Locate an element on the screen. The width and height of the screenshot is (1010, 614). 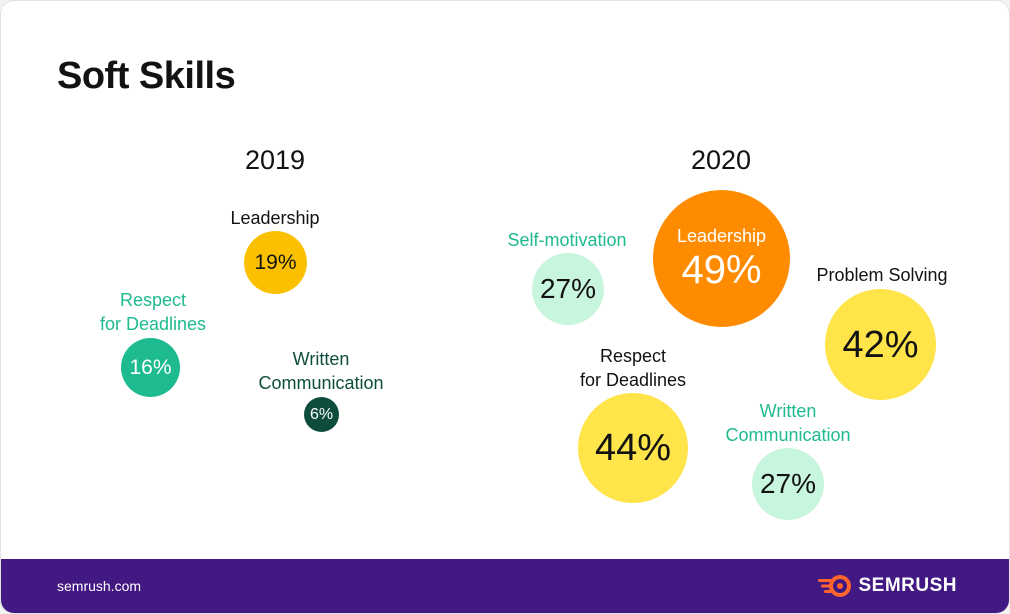
chart-title: Soft Skills is located at coordinates (146, 76).